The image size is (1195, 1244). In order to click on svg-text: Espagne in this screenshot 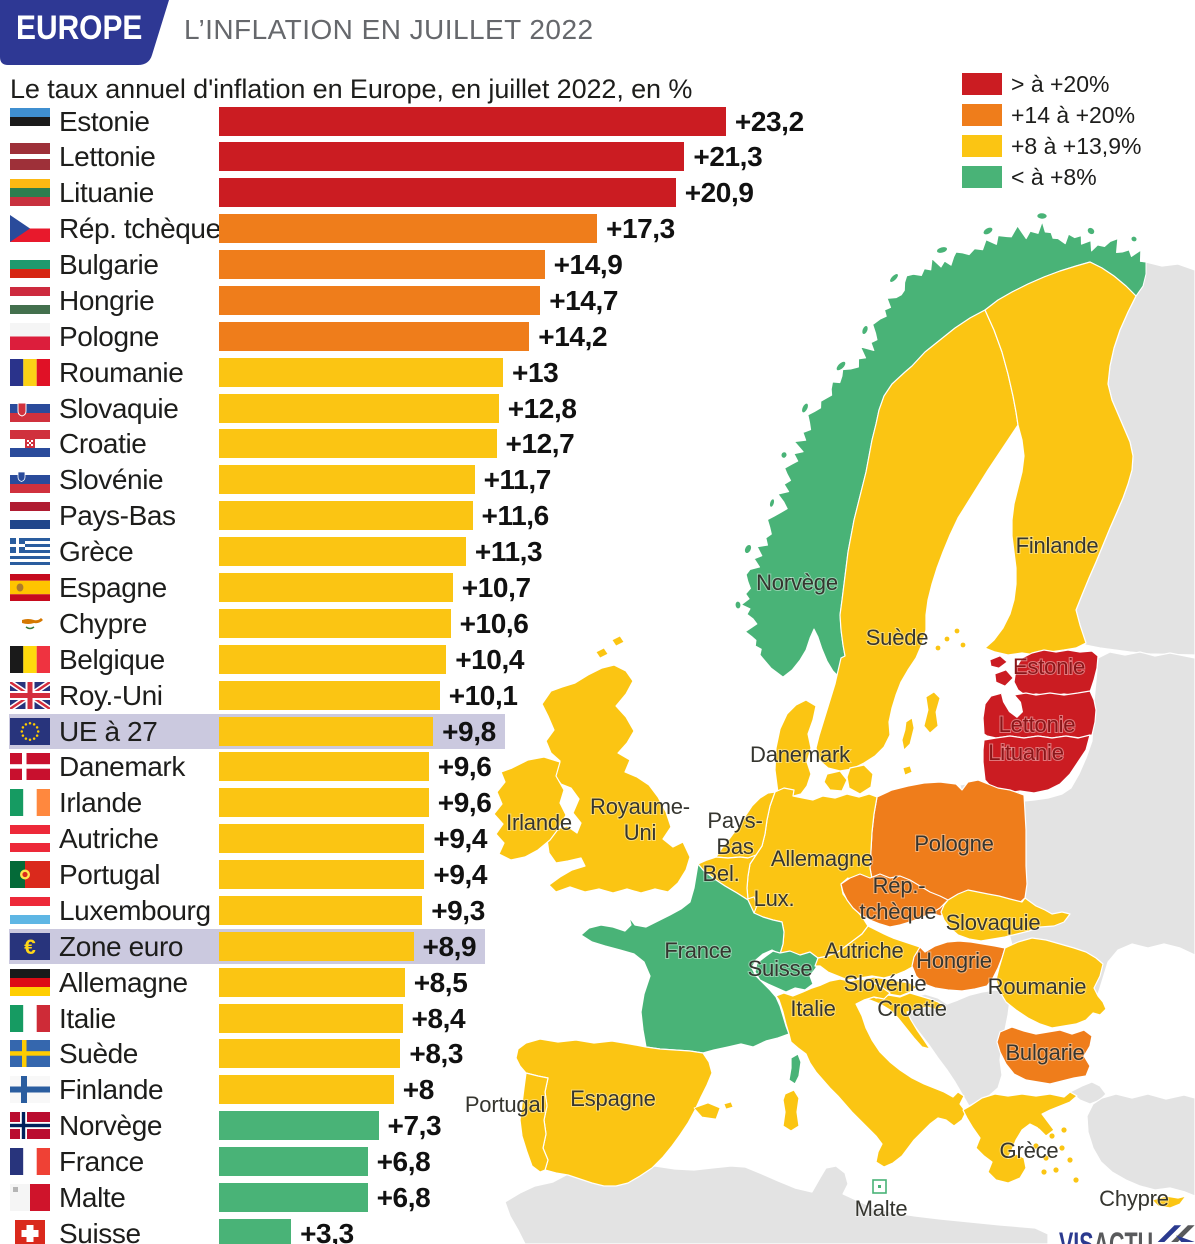, I will do `click(612, 1098)`.